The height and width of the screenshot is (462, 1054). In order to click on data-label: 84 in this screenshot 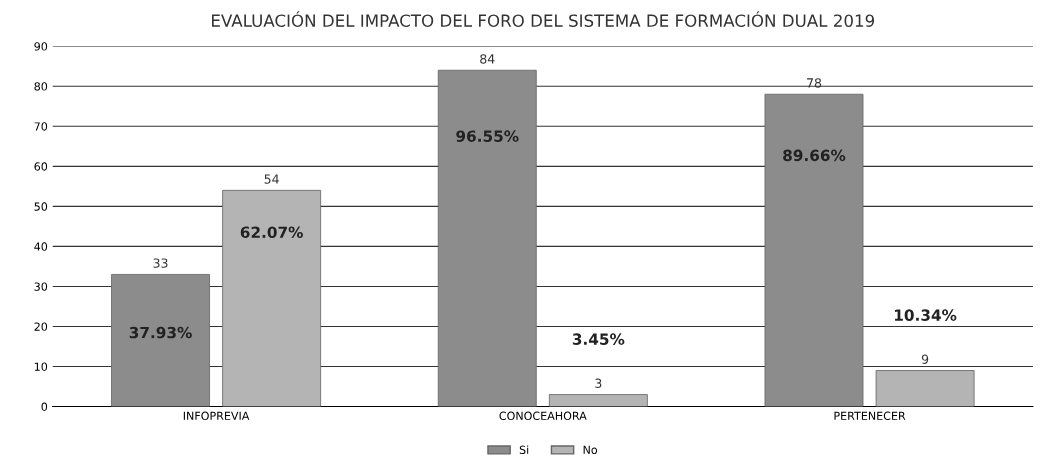, I will do `click(487, 59)`.